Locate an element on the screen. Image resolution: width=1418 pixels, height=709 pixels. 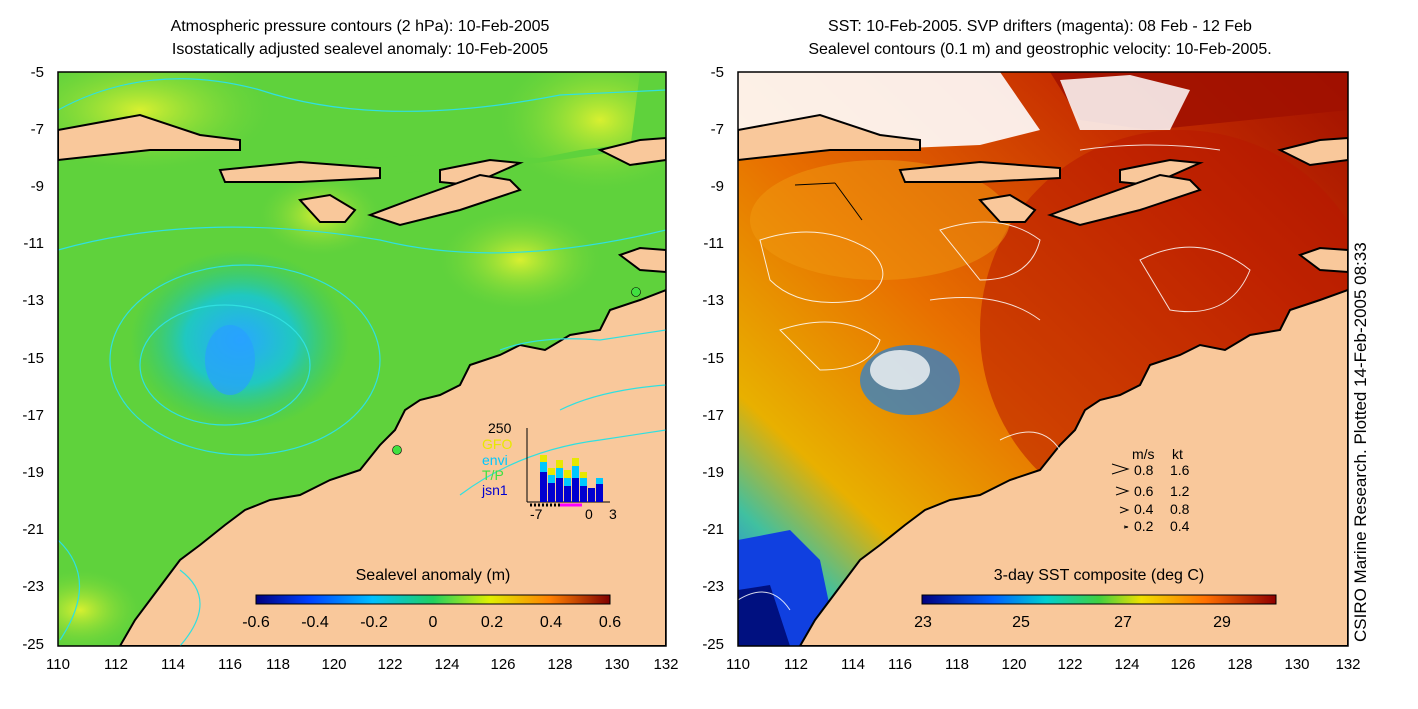
sst-colorbar-title: 3-day SST composite (deg C) is located at coordinates (1099, 575).